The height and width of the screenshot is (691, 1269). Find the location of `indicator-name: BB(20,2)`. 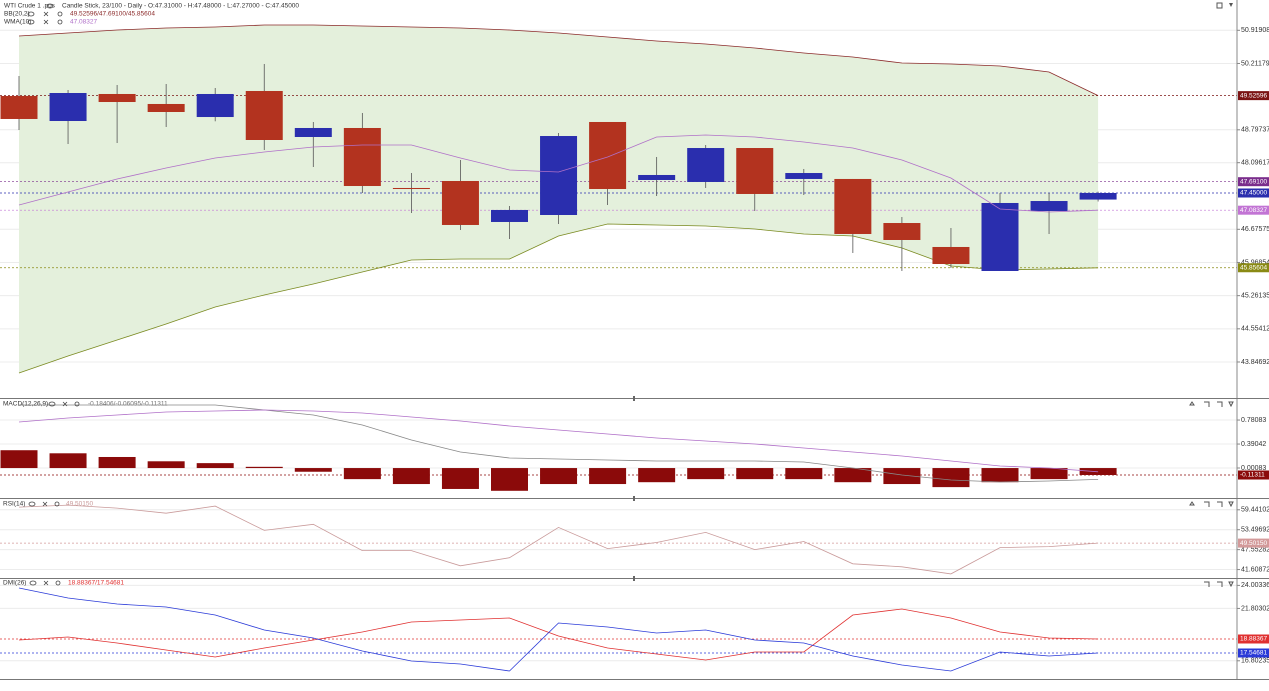

indicator-name: BB(20,2) is located at coordinates (17, 14).